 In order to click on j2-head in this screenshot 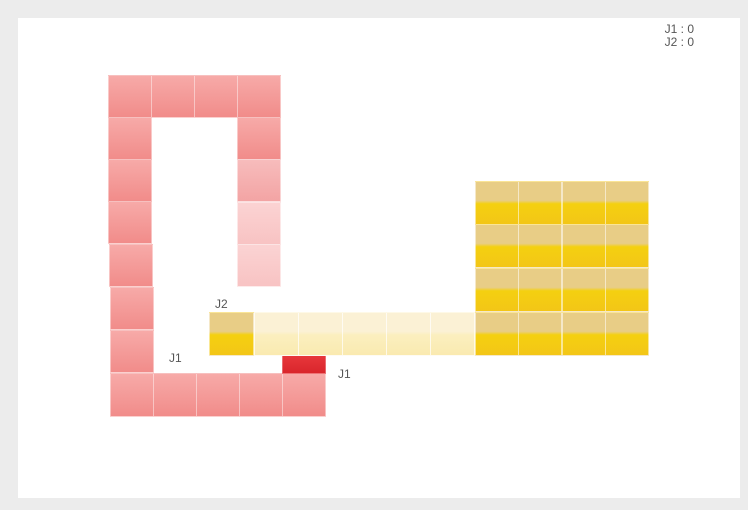, I will do `click(231, 334)`.